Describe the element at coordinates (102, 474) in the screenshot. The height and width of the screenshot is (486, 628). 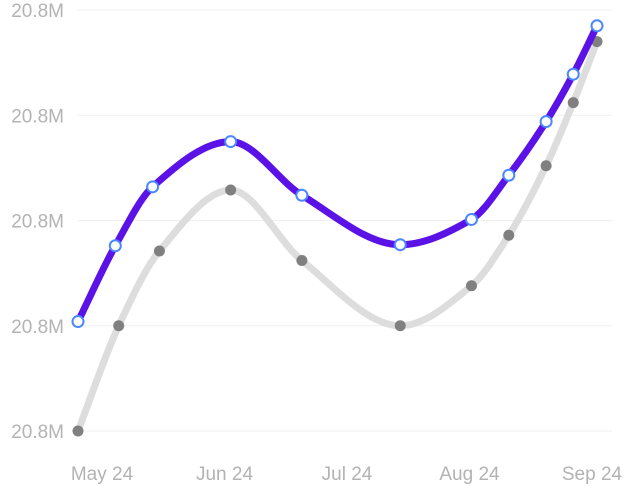
I see `x-tick-label: May 24` at that location.